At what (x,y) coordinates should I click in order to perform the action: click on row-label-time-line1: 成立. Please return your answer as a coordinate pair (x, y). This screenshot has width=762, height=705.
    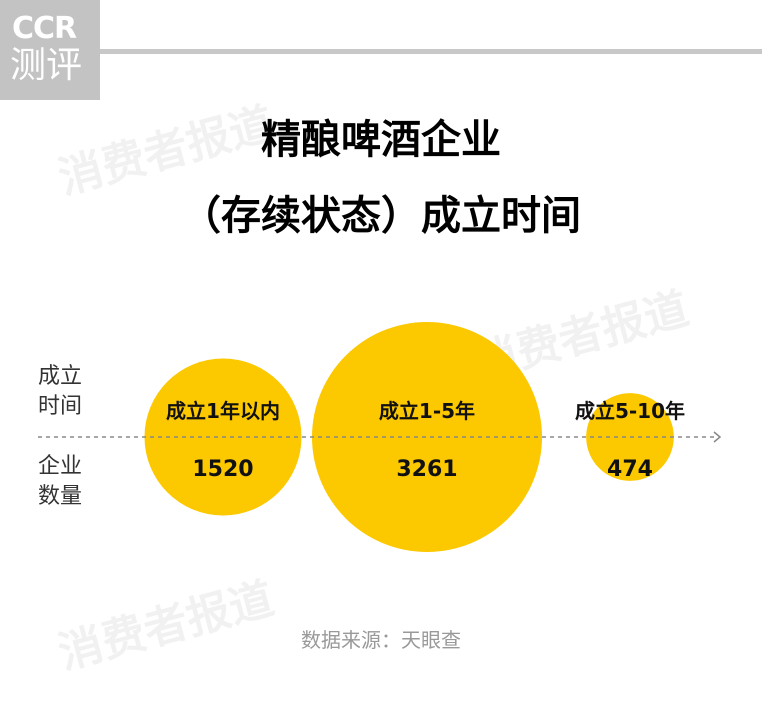
    Looking at the image, I should click on (60, 376).